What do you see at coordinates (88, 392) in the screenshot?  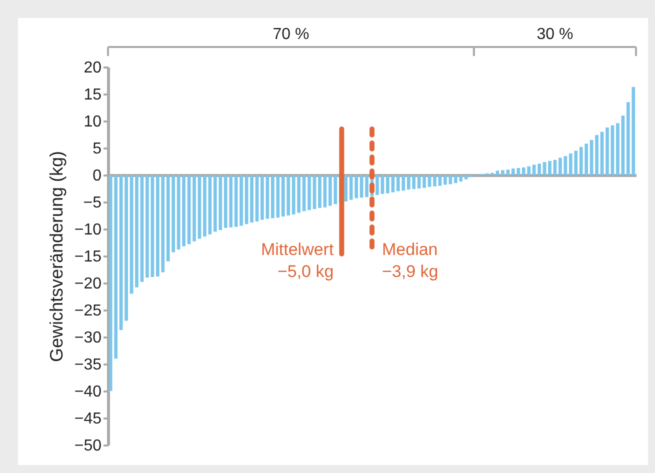 I see `y-tick-label: −40` at bounding box center [88, 392].